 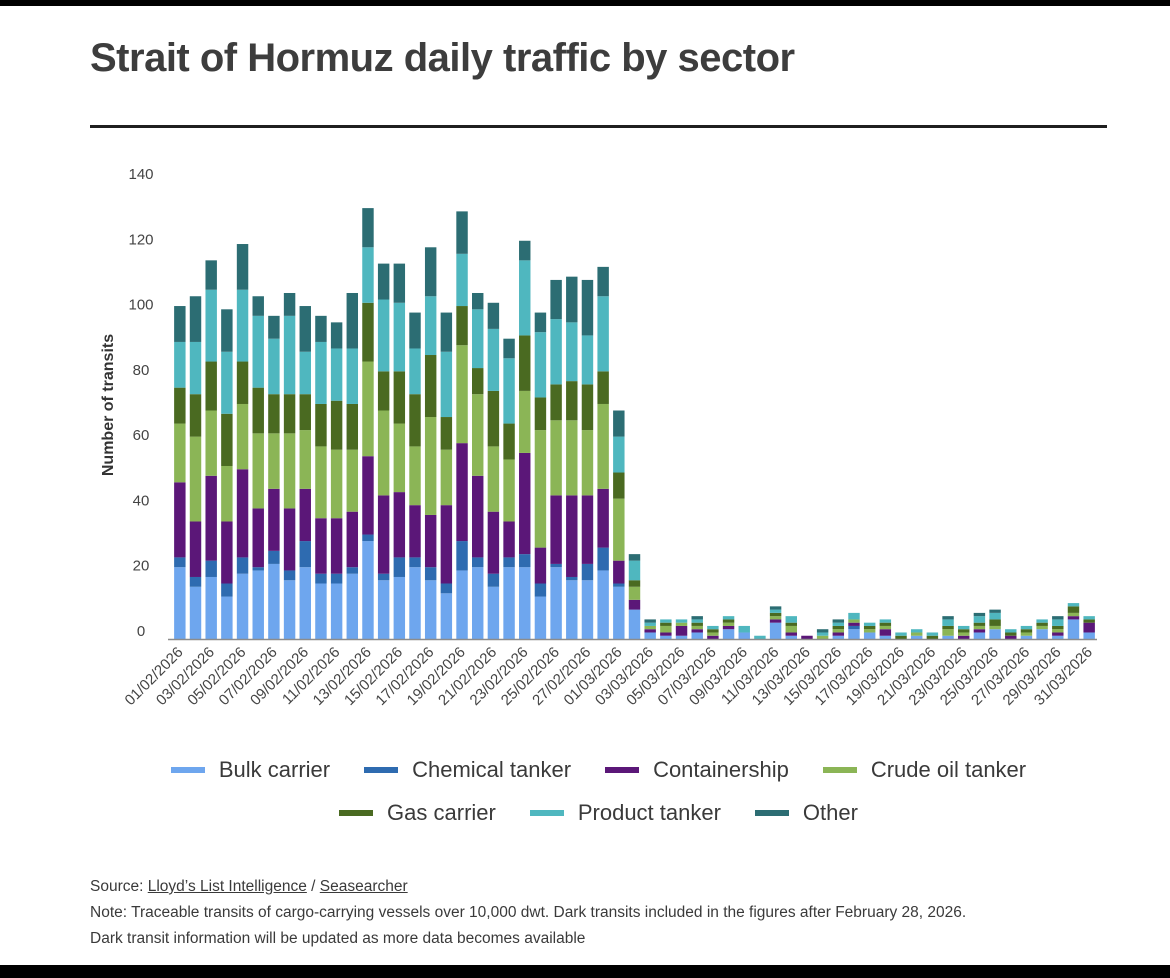 What do you see at coordinates (383, 335) in the screenshot?
I see `bar-product-tanker-14-02-2026` at bounding box center [383, 335].